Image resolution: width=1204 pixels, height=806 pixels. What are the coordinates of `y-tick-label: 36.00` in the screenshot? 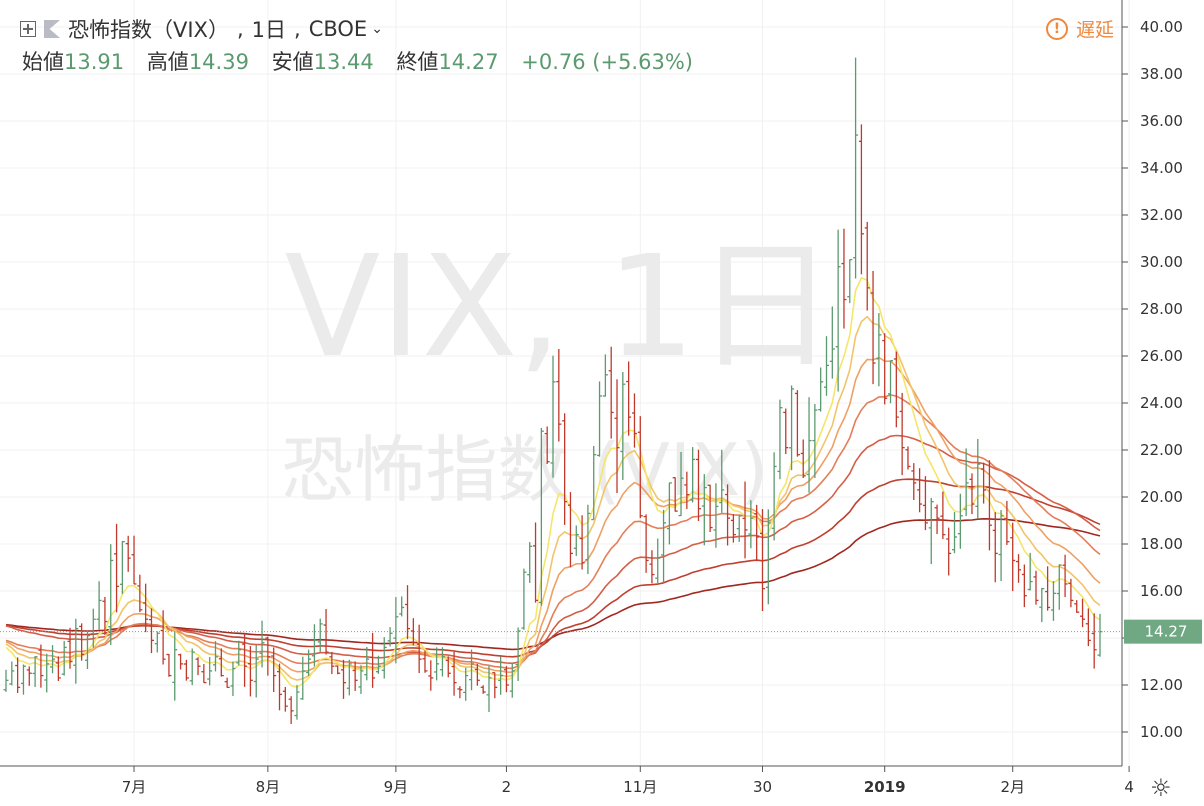 It's located at (1161, 121).